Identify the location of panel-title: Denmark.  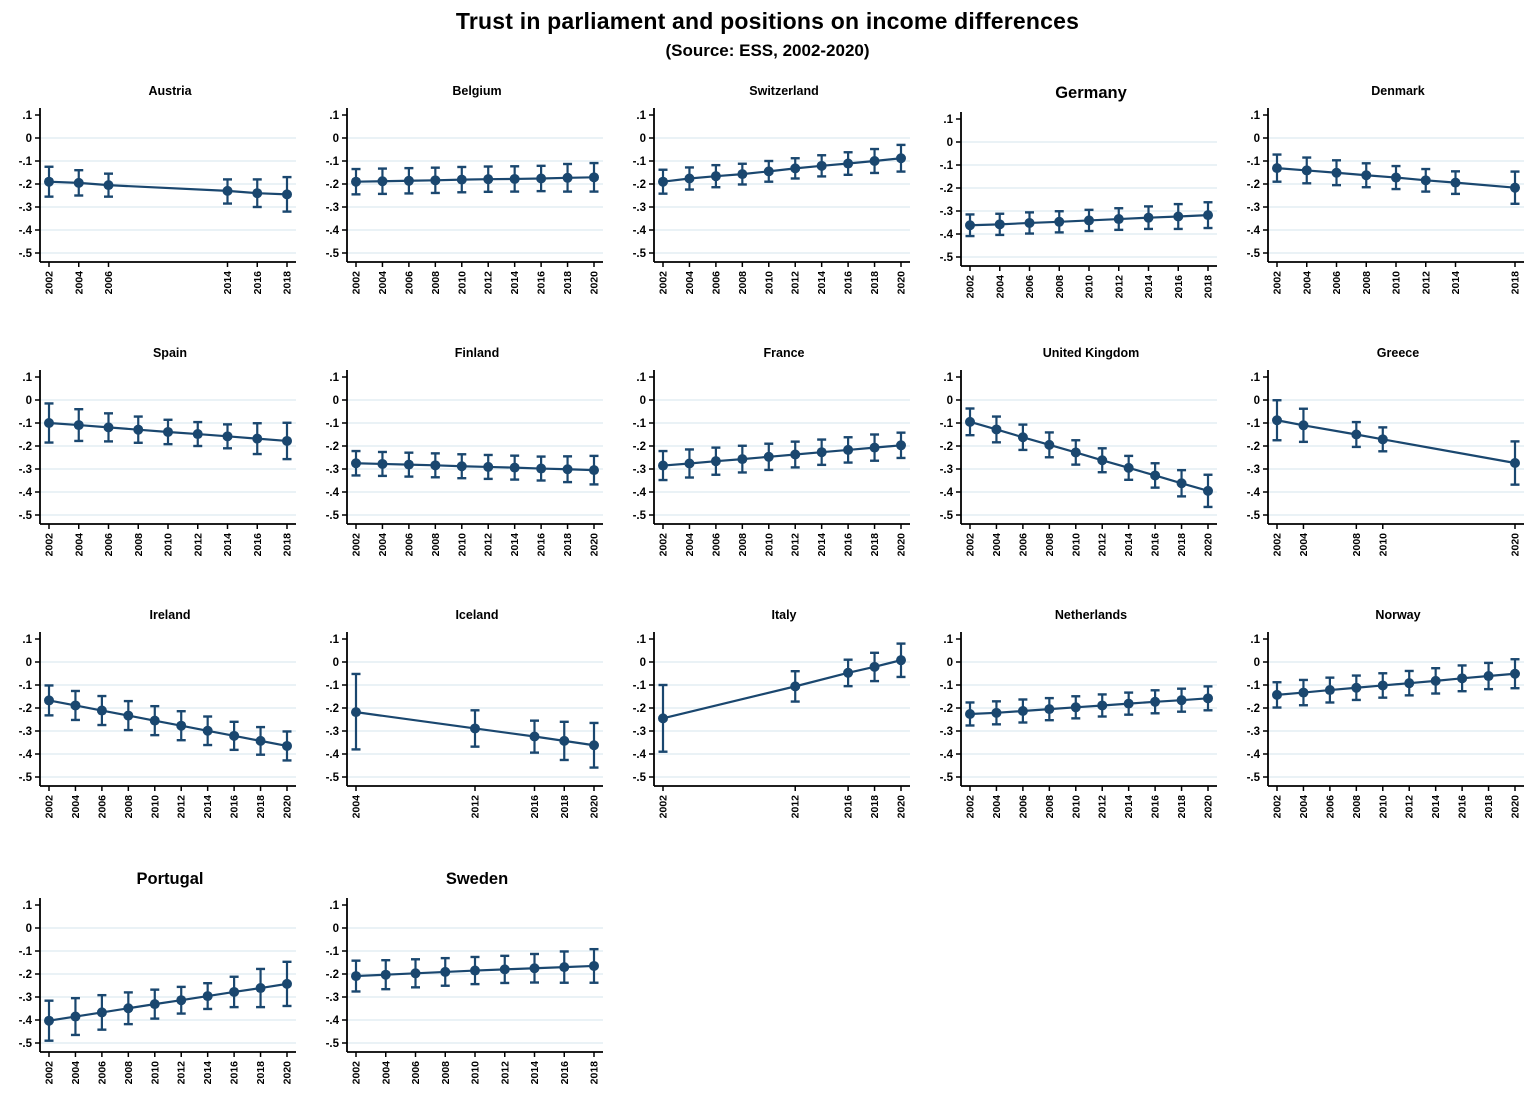
(1398, 91).